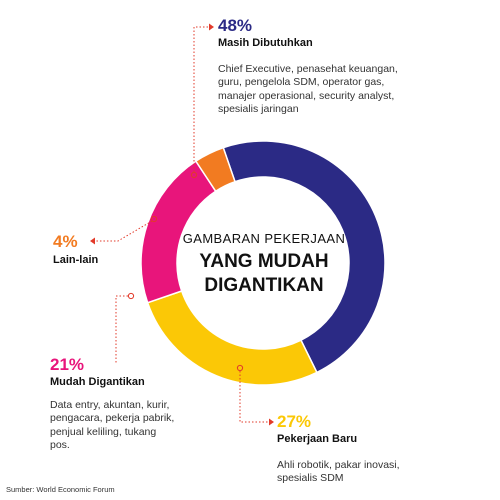 The width and height of the screenshot is (500, 500). I want to click on source-note: Sumber: World Economic Forum, so click(60, 489).